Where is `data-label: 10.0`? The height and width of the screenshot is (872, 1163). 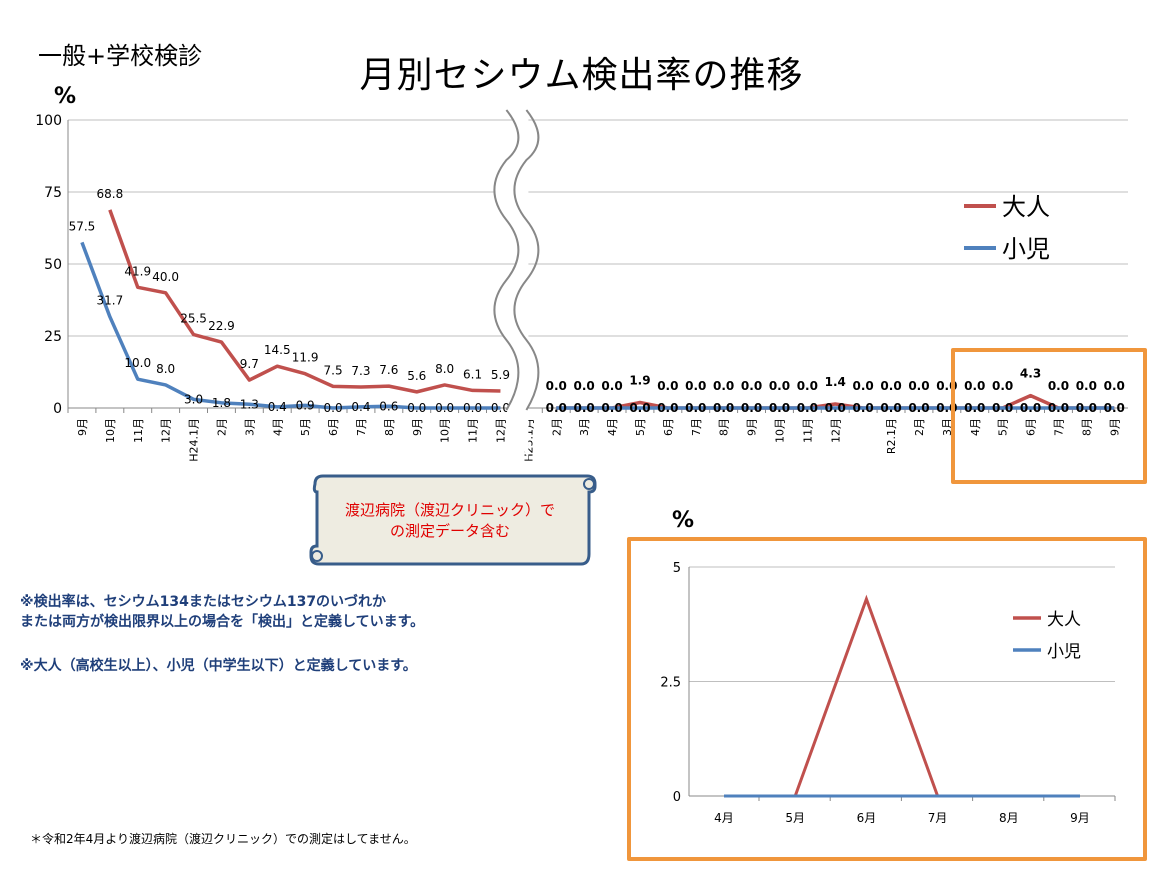
data-label: 10.0 is located at coordinates (137, 363).